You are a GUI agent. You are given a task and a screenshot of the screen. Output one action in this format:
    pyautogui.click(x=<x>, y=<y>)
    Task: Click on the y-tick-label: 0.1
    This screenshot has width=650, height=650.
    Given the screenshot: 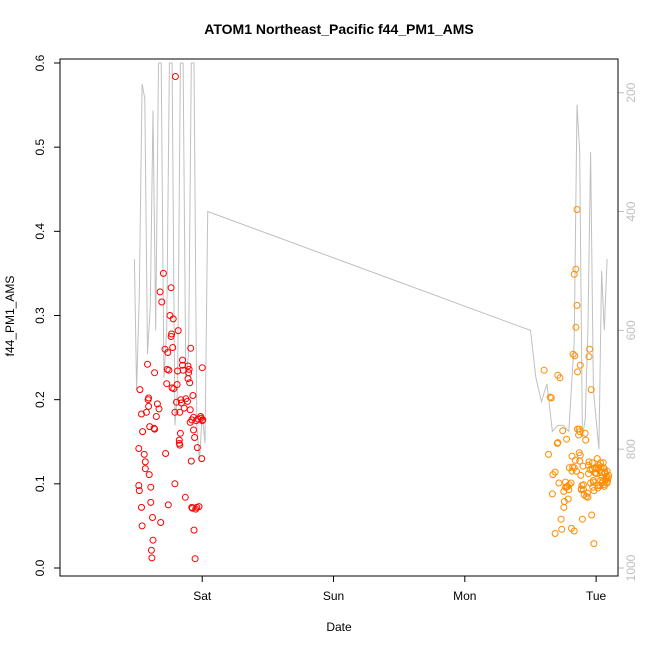 What is the action you would take?
    pyautogui.click(x=40, y=483)
    